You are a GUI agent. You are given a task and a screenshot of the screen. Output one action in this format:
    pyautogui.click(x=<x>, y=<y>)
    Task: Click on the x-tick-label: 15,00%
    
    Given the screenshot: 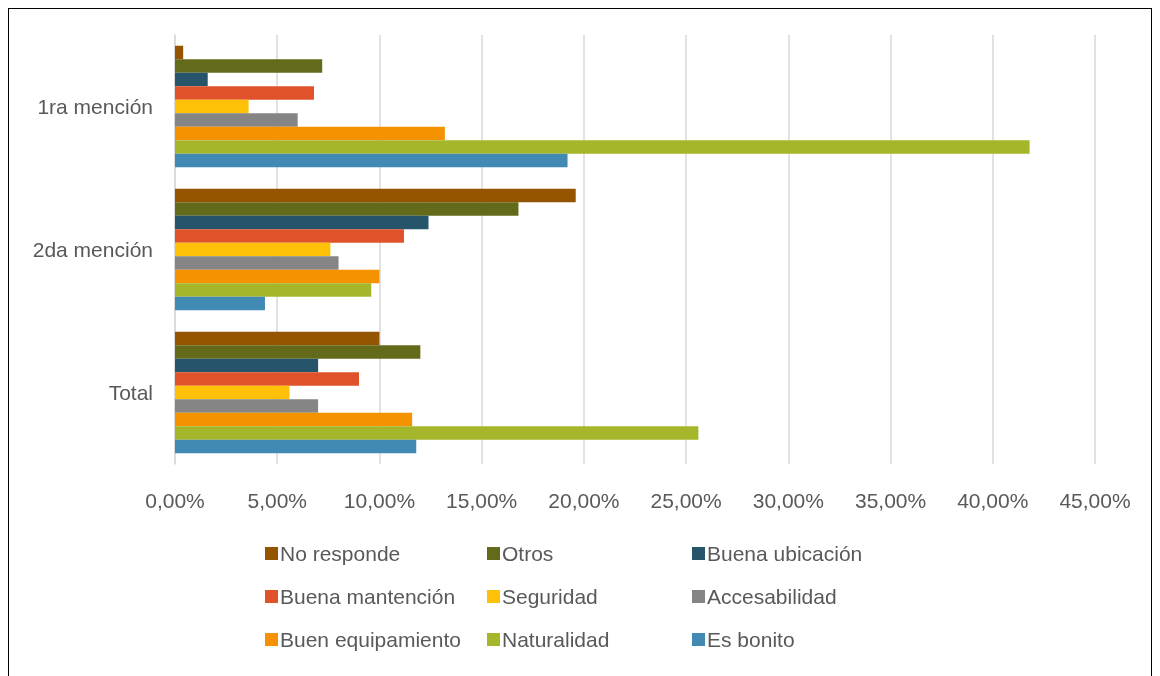 What is the action you would take?
    pyautogui.click(x=482, y=500)
    